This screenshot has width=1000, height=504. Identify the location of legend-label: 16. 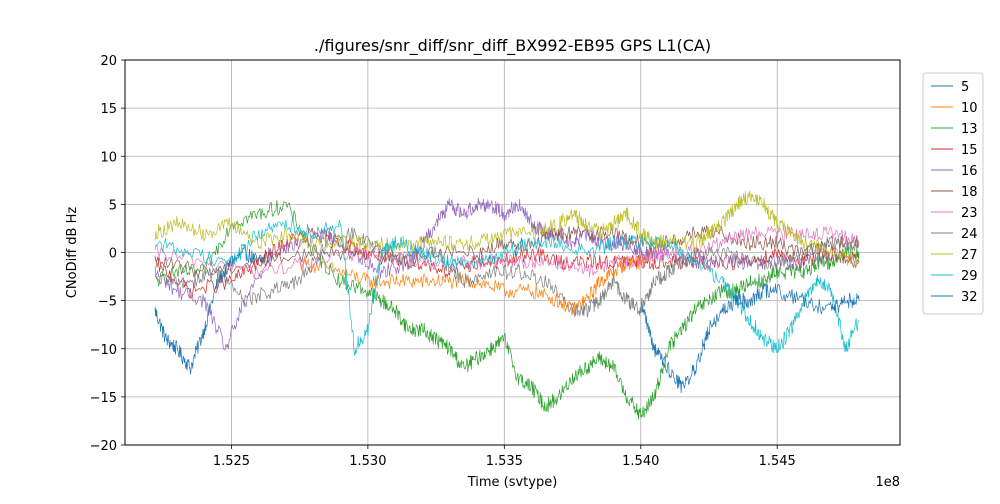
(969, 171).